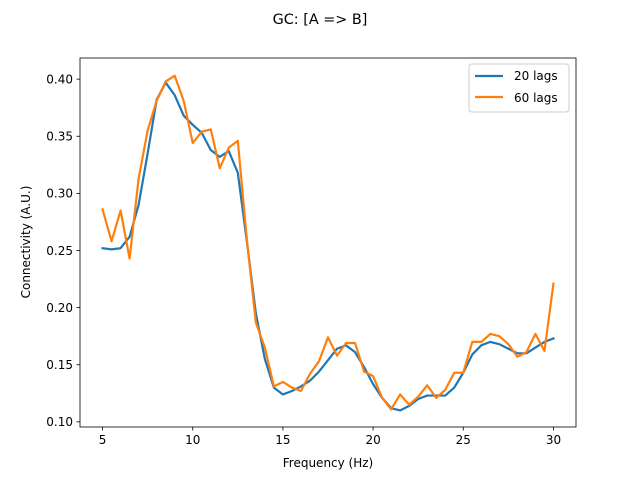  What do you see at coordinates (59, 194) in the screenshot?
I see `y-tick-label: 0.30` at bounding box center [59, 194].